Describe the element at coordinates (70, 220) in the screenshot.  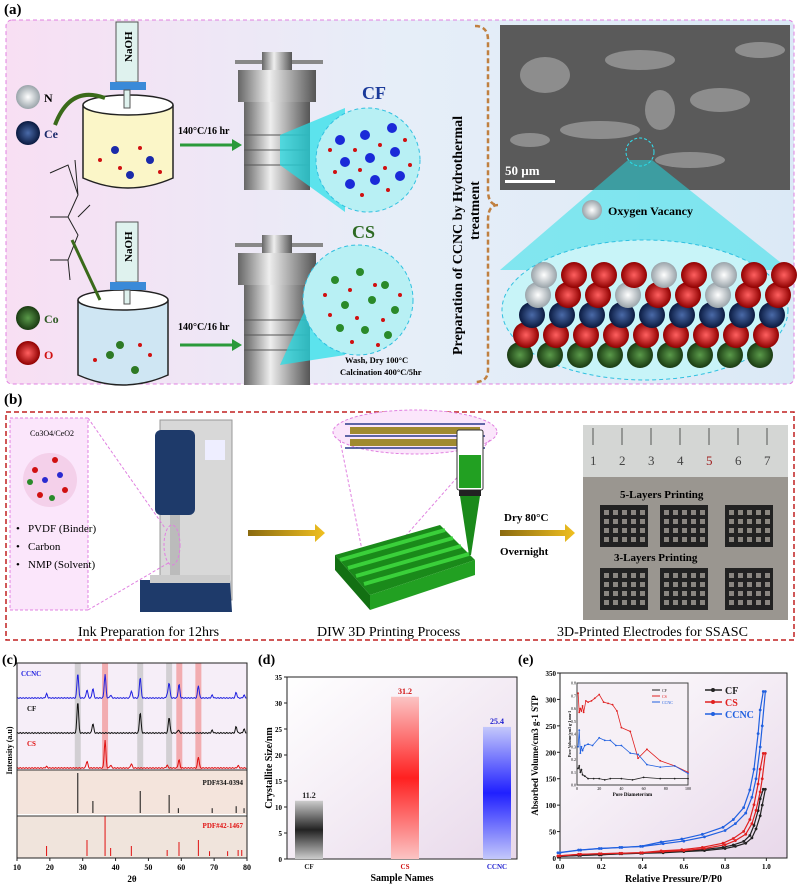
I see `citric-acid-structure` at that location.